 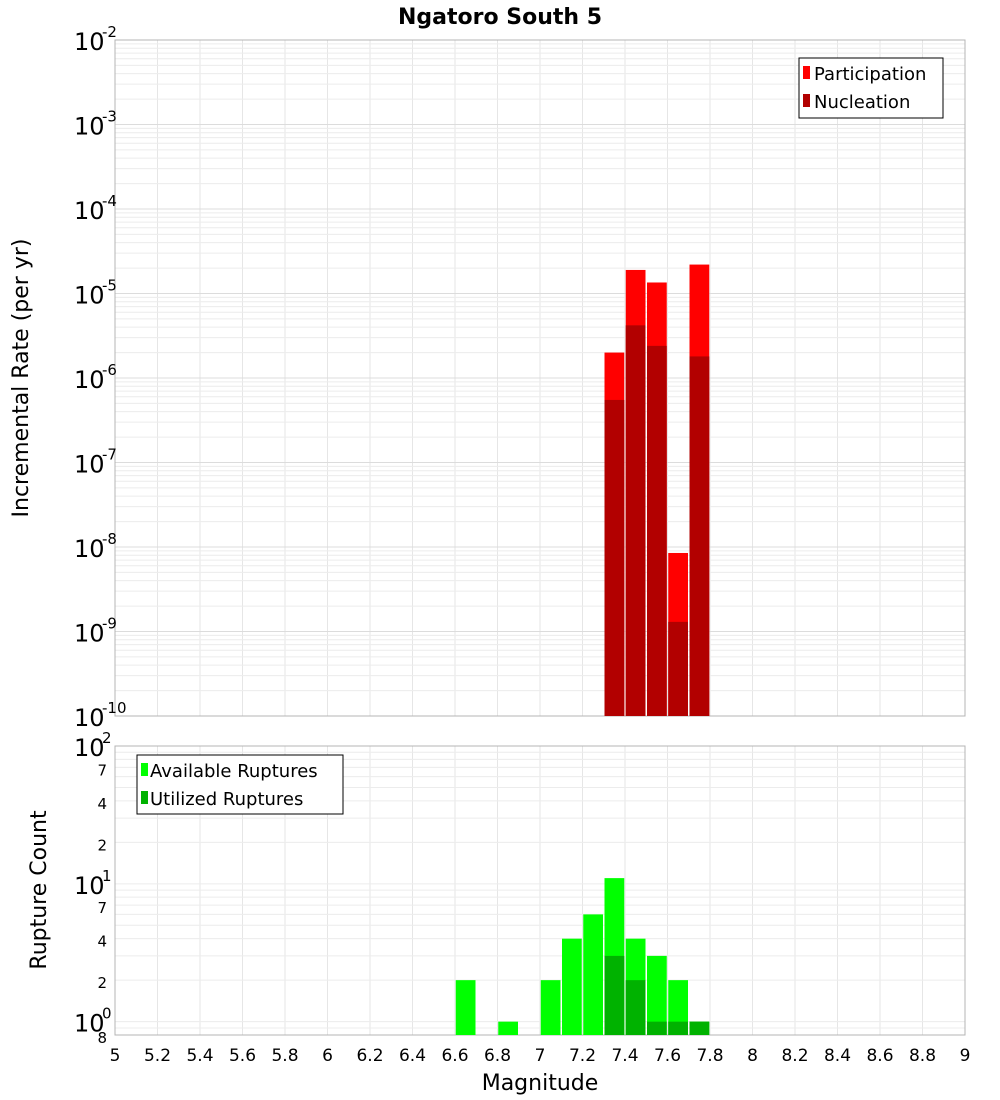 What do you see at coordinates (102, 1038) in the screenshot?
I see `bottom-y-minor-tick-label: 8` at bounding box center [102, 1038].